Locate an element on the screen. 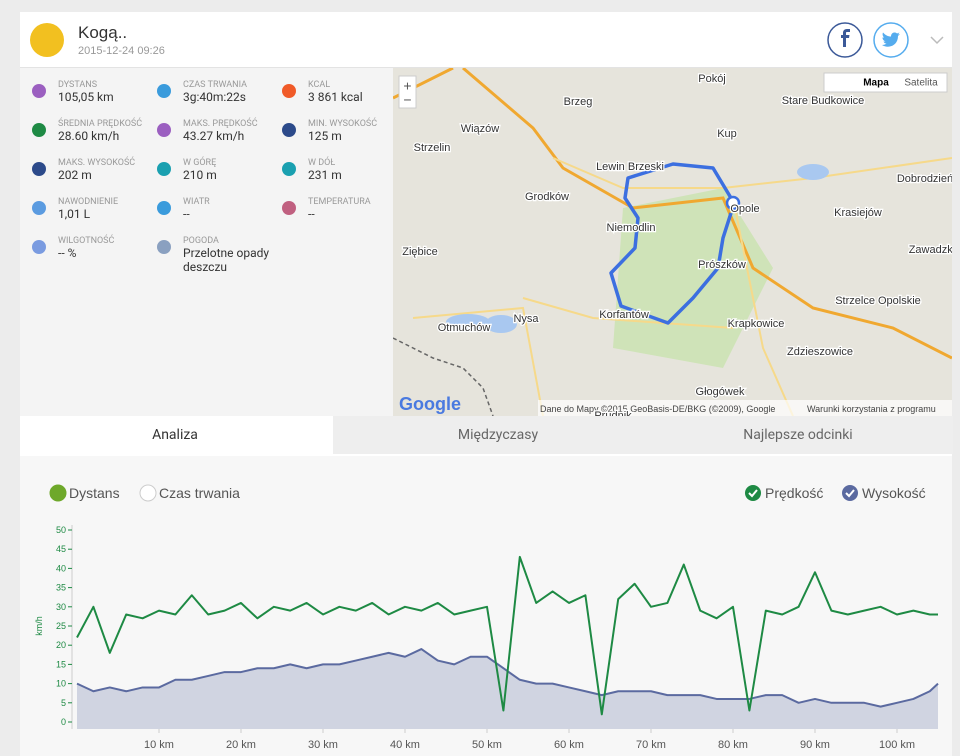 The height and width of the screenshot is (756, 960). stat-label: MIN. WYSOKOŚĆ is located at coordinates (343, 124).